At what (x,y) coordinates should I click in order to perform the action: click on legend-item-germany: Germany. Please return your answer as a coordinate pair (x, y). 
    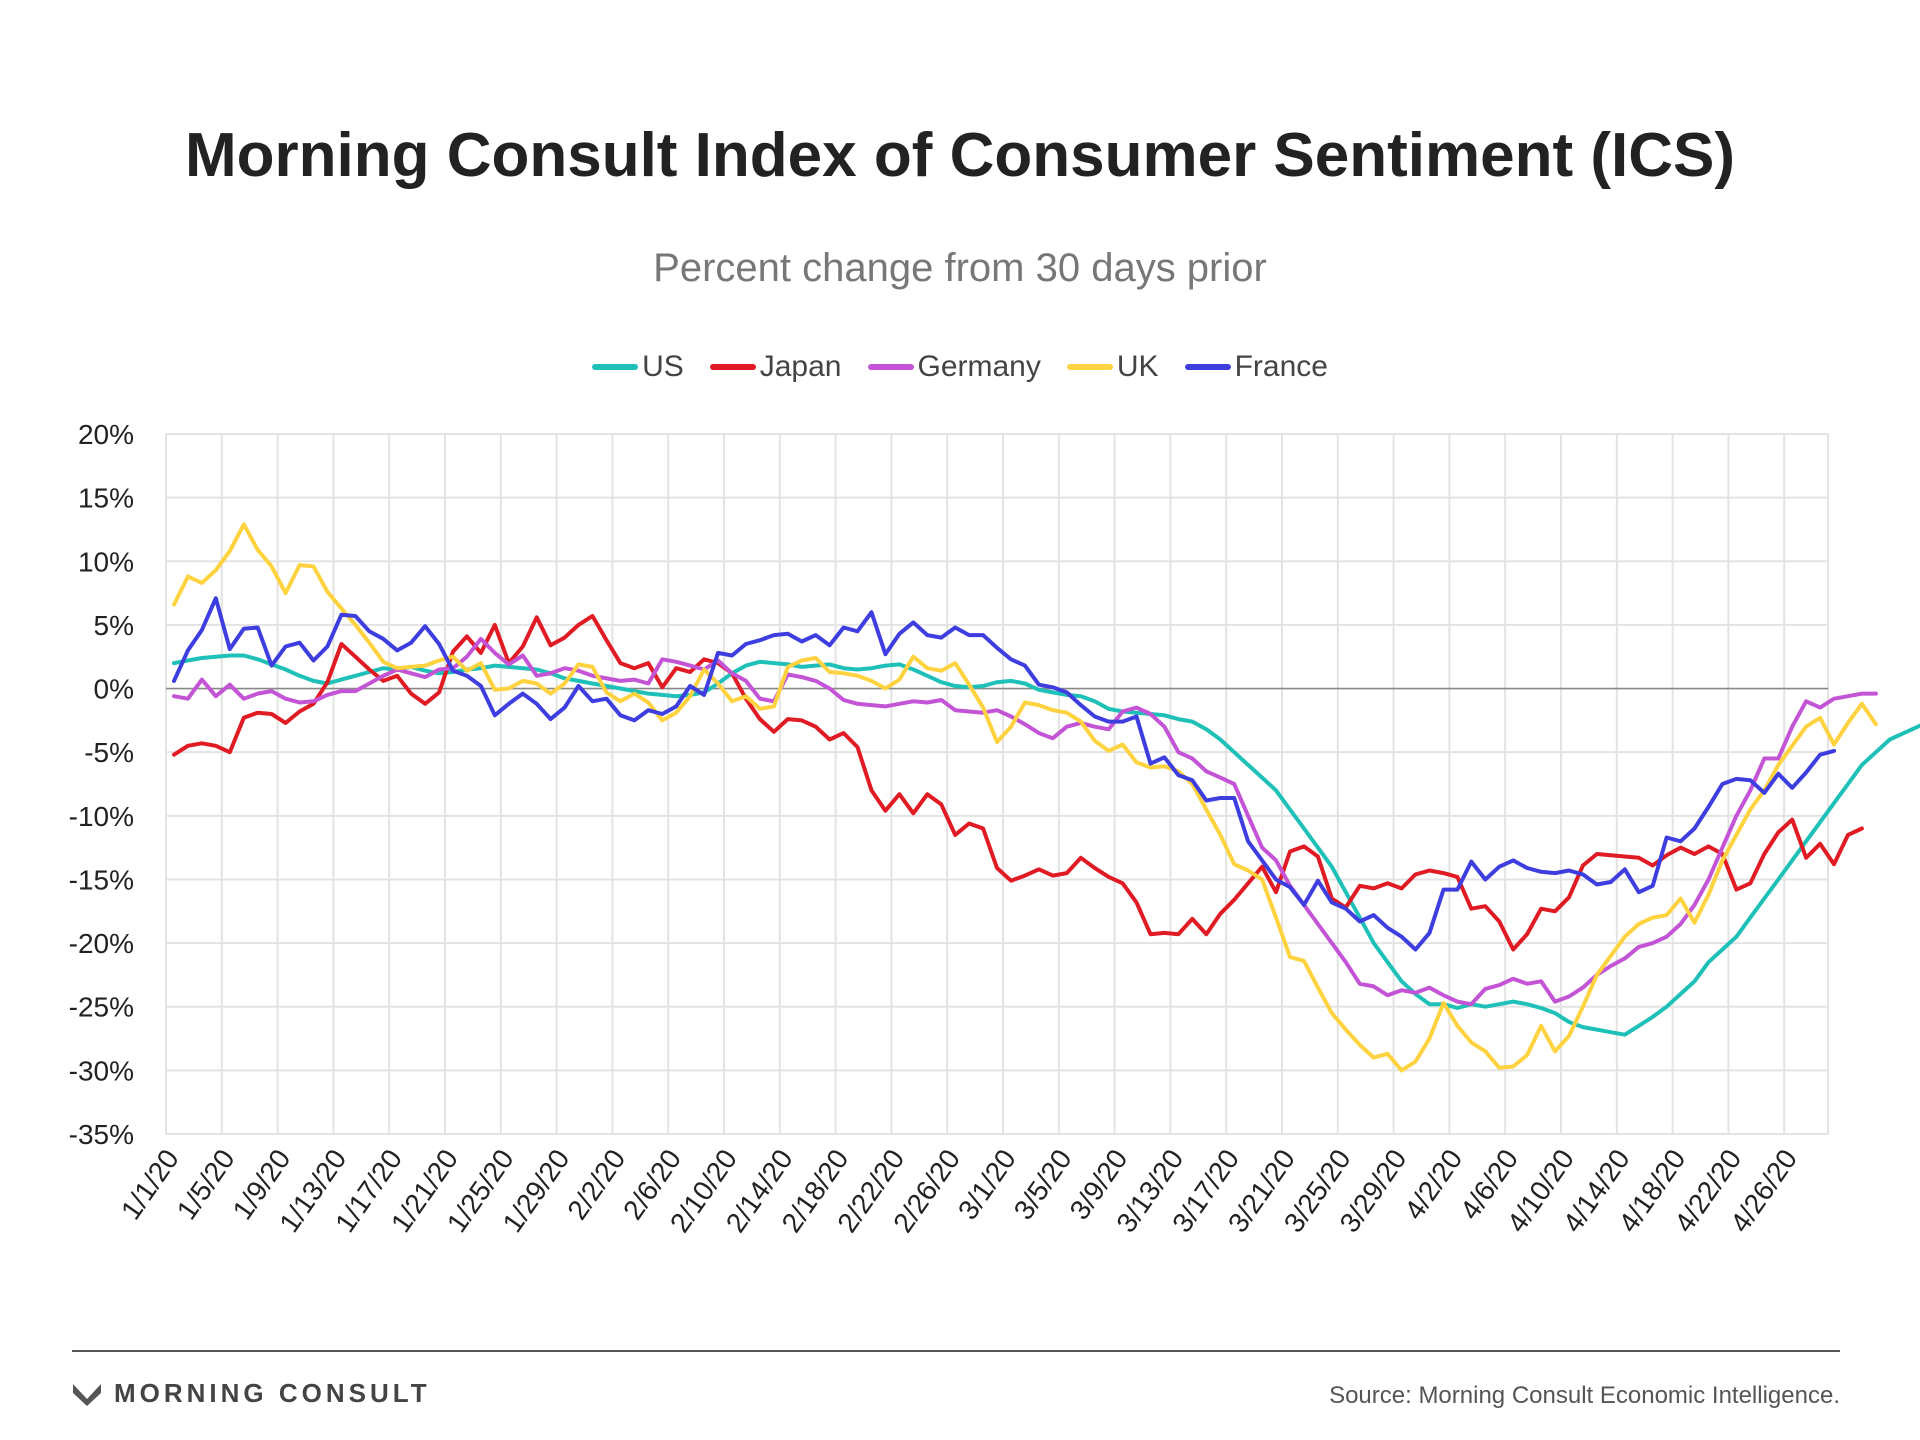
    Looking at the image, I should click on (954, 367).